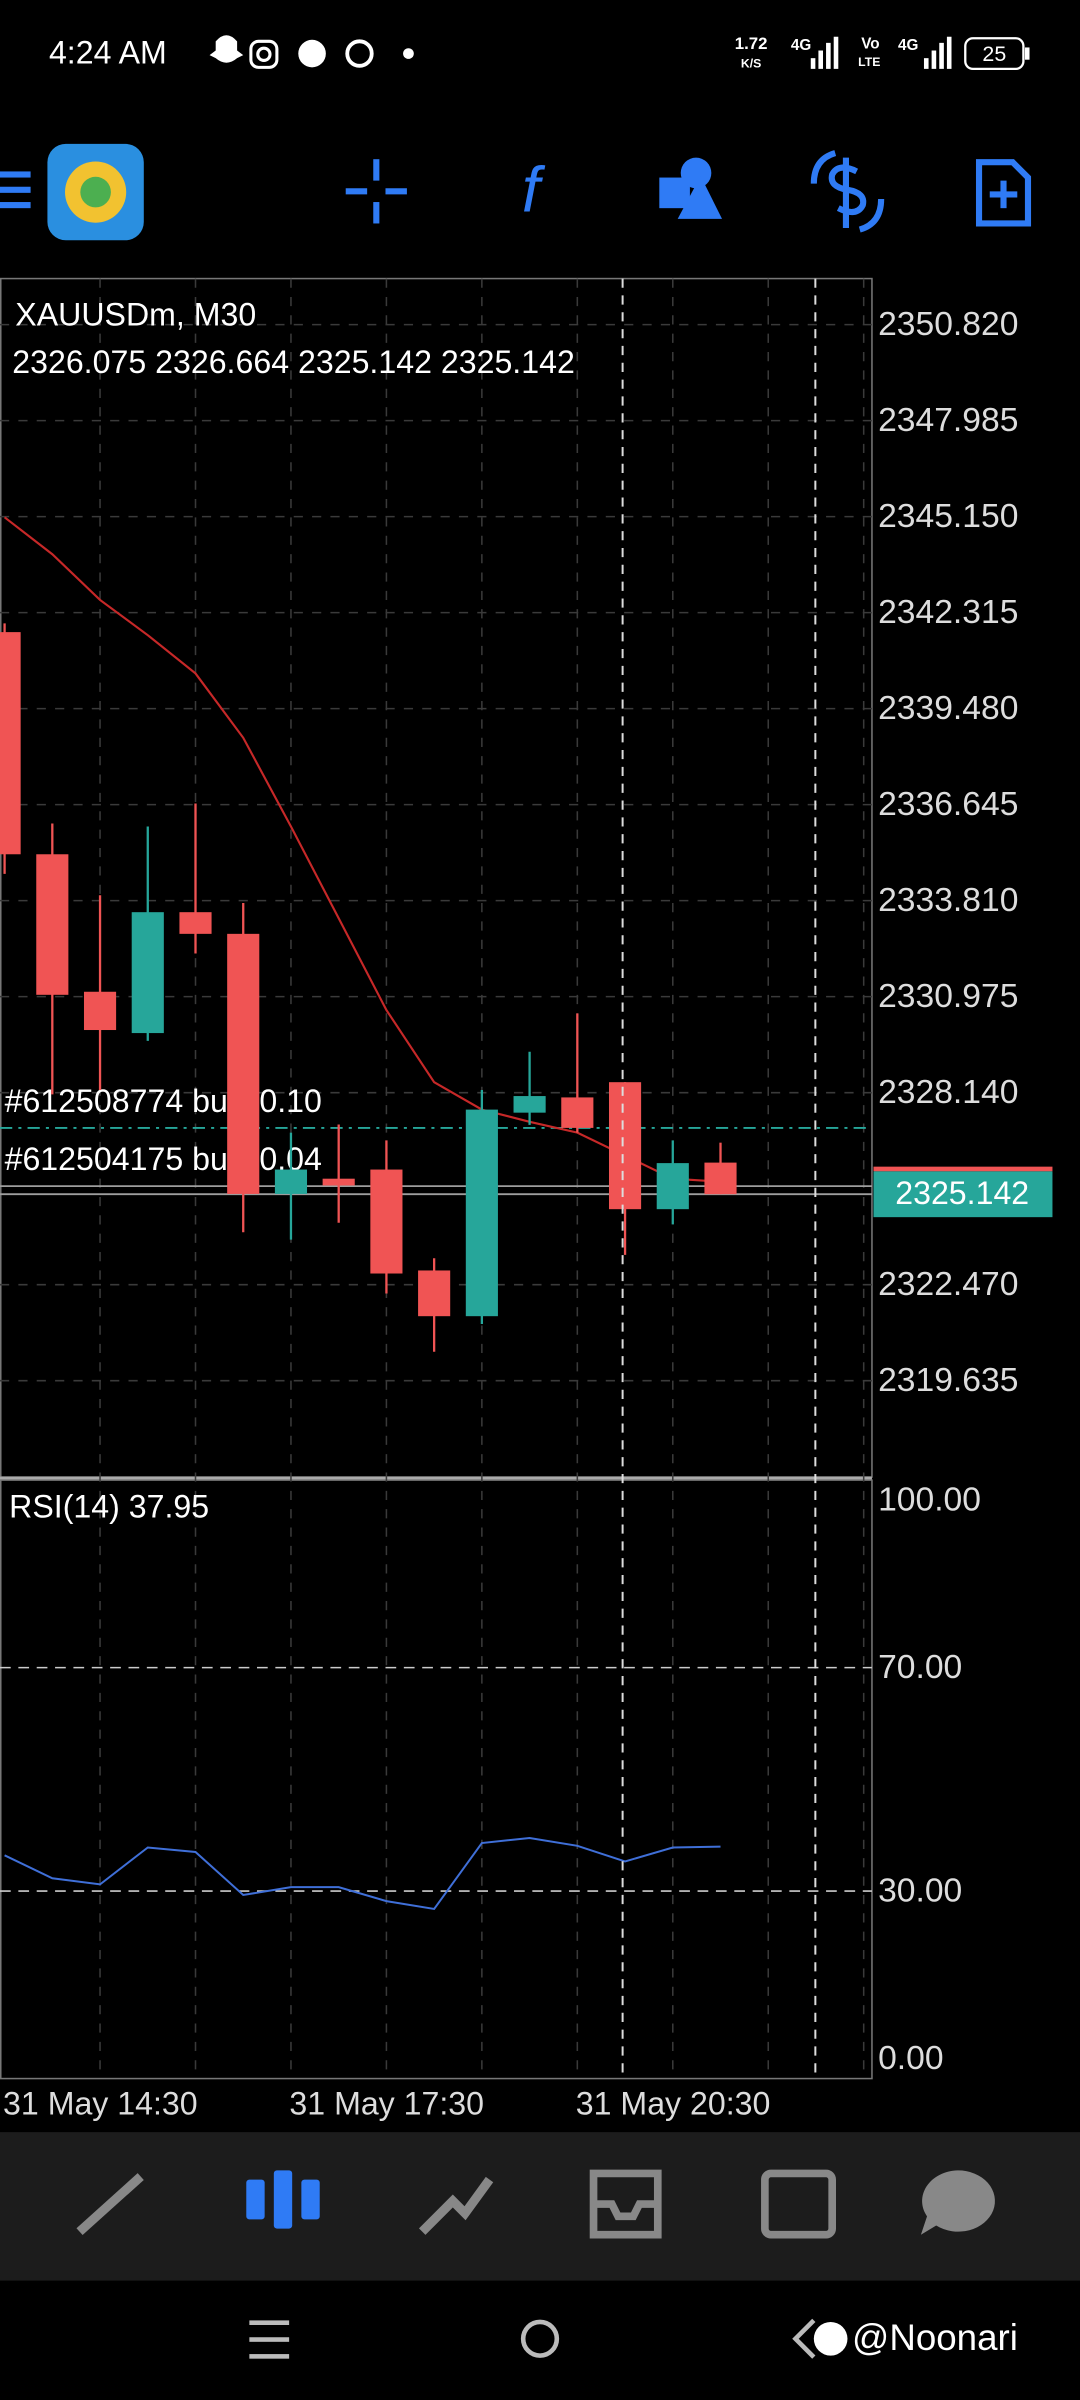 Image resolution: width=1080 pixels, height=2400 pixels. I want to click on order-label: #612508774 buy, 0.10, so click(163, 1101).